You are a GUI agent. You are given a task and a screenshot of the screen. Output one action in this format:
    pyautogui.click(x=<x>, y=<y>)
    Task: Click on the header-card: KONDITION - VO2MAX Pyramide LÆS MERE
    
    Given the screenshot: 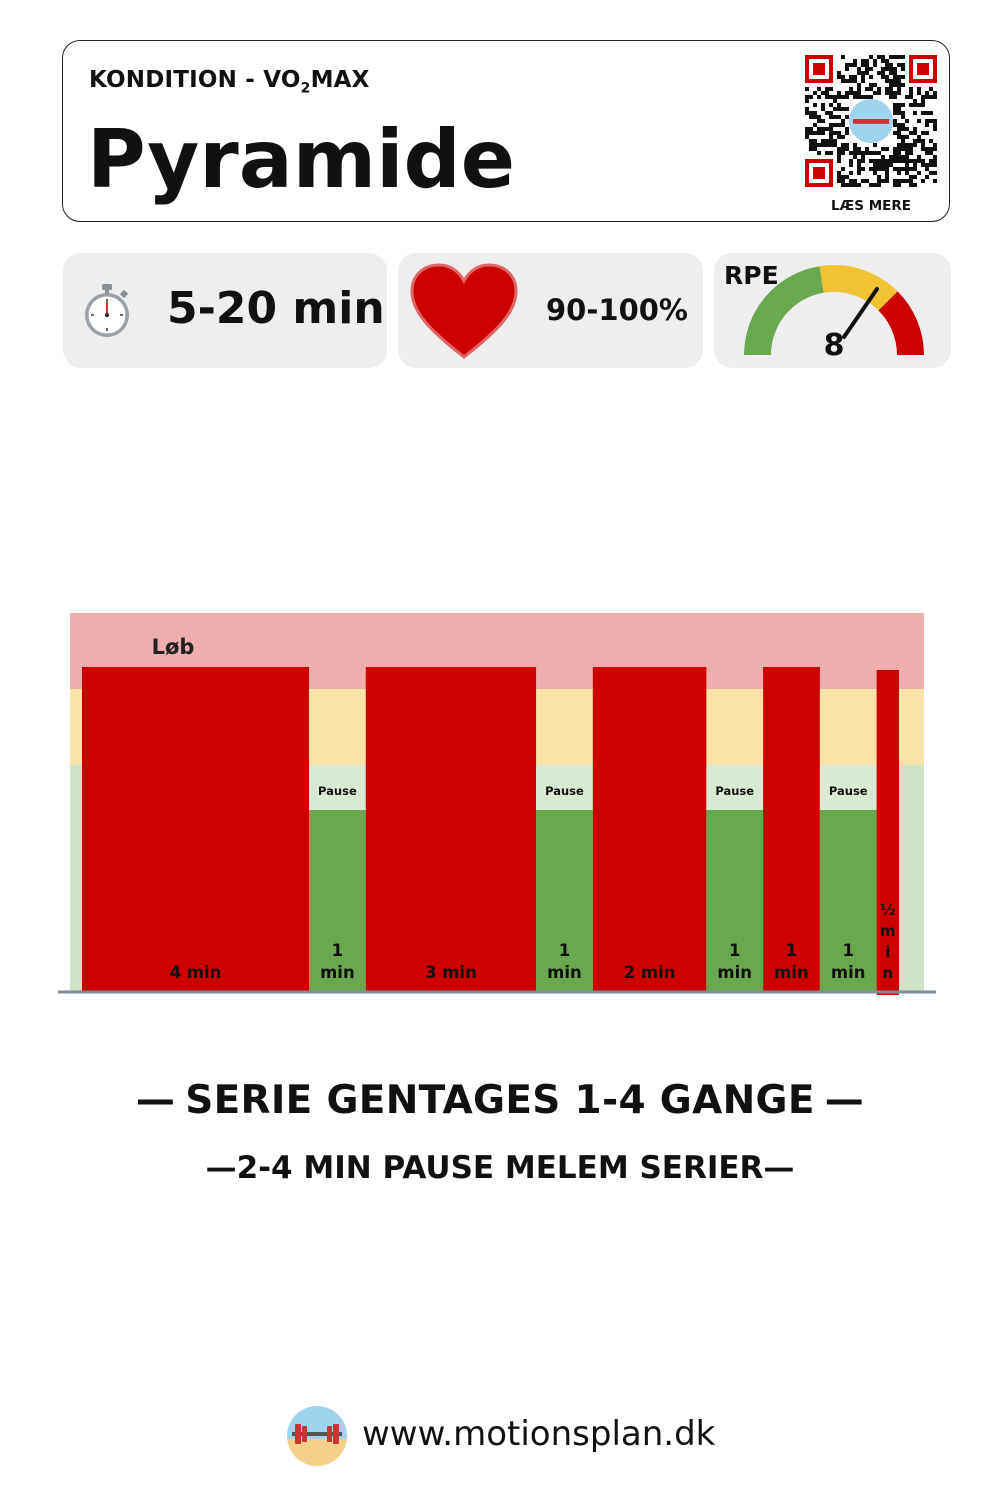 What is the action you would take?
    pyautogui.click(x=506, y=131)
    